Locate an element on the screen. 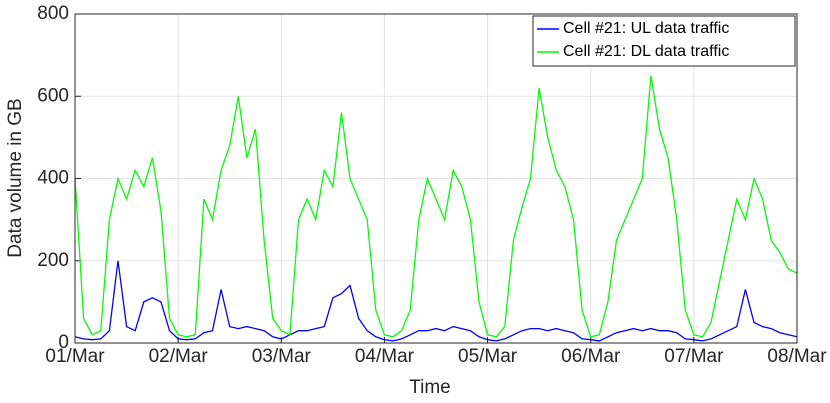  y-tick-label: 800 is located at coordinates (53, 13).